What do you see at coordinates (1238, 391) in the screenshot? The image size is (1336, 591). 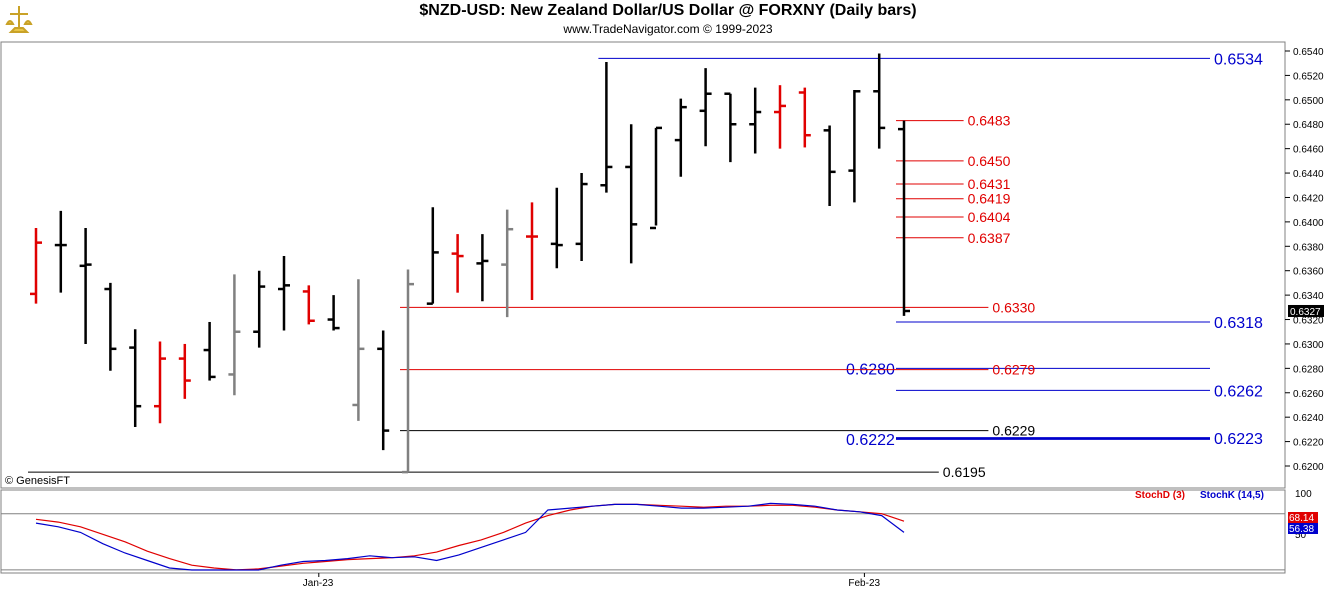 I see `level-label: 0.6262` at bounding box center [1238, 391].